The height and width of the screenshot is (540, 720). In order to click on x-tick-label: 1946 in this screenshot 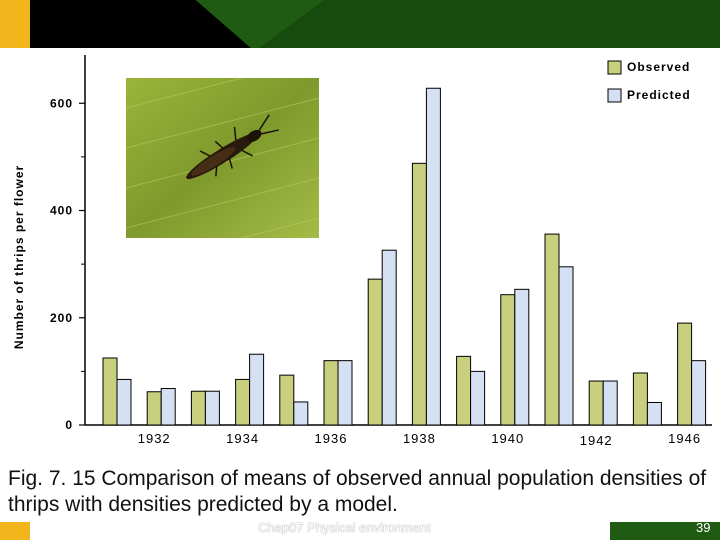, I will do `click(684, 438)`.